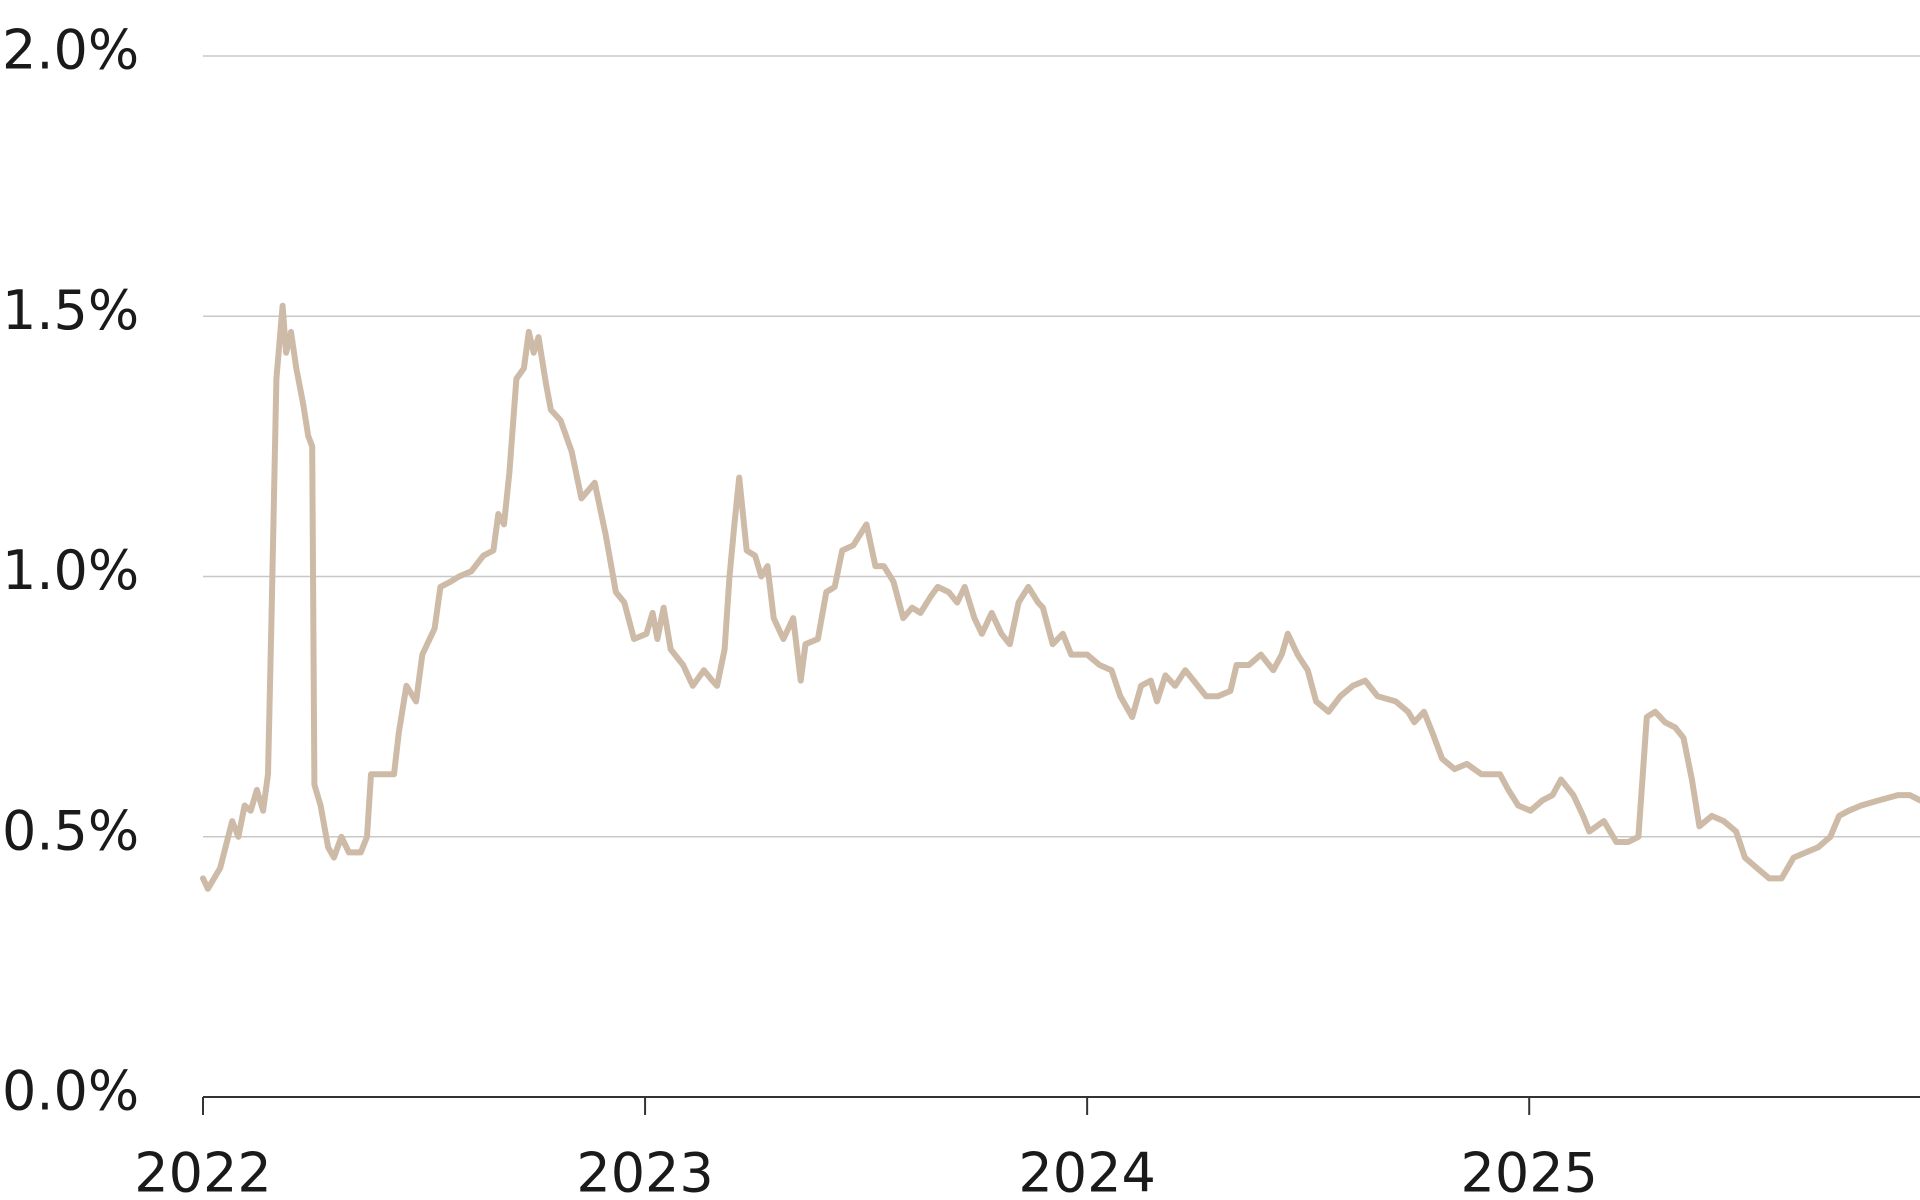 The image size is (1920, 1200). I want to click on x-tick-label: 2023, so click(644, 1171).